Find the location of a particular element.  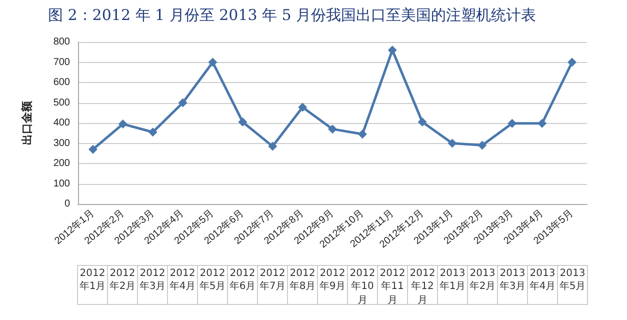

category-label: 2012年2月 is located at coordinates (122, 280).